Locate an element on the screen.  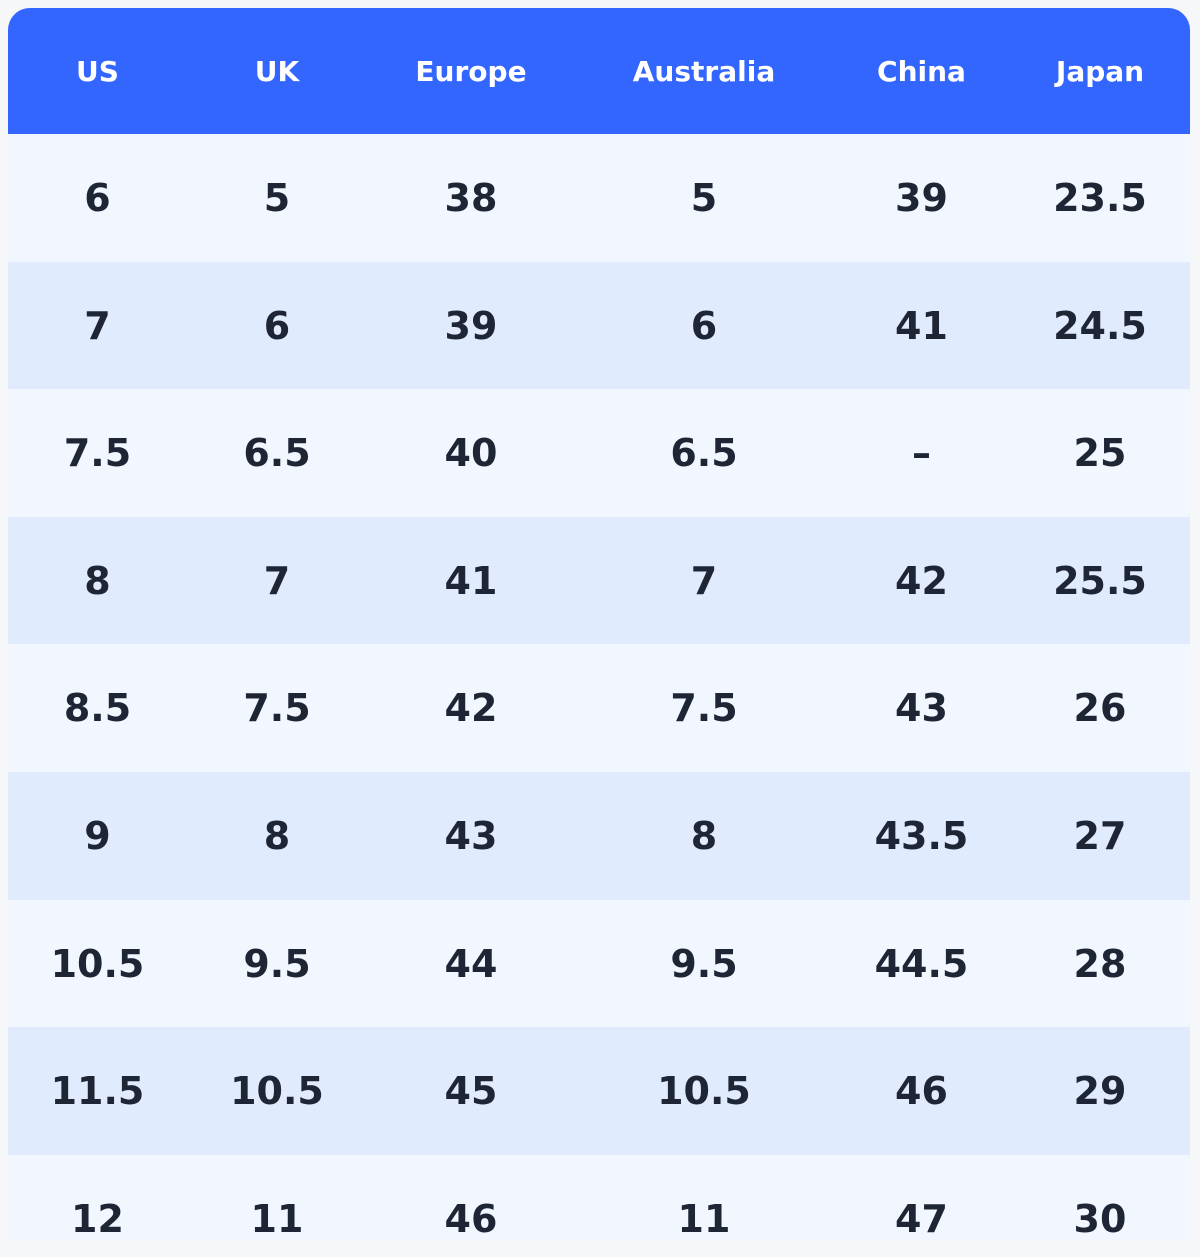
table-cell: 24.5 is located at coordinates (1100, 325).